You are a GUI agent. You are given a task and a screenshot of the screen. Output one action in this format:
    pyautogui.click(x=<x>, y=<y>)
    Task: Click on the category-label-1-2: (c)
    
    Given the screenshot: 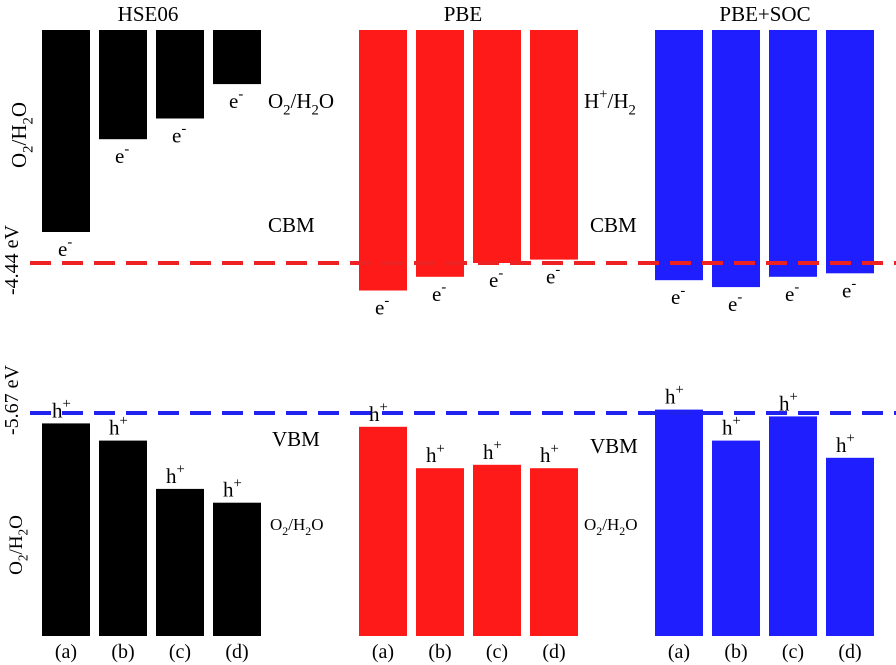 What is the action you would take?
    pyautogui.click(x=497, y=652)
    